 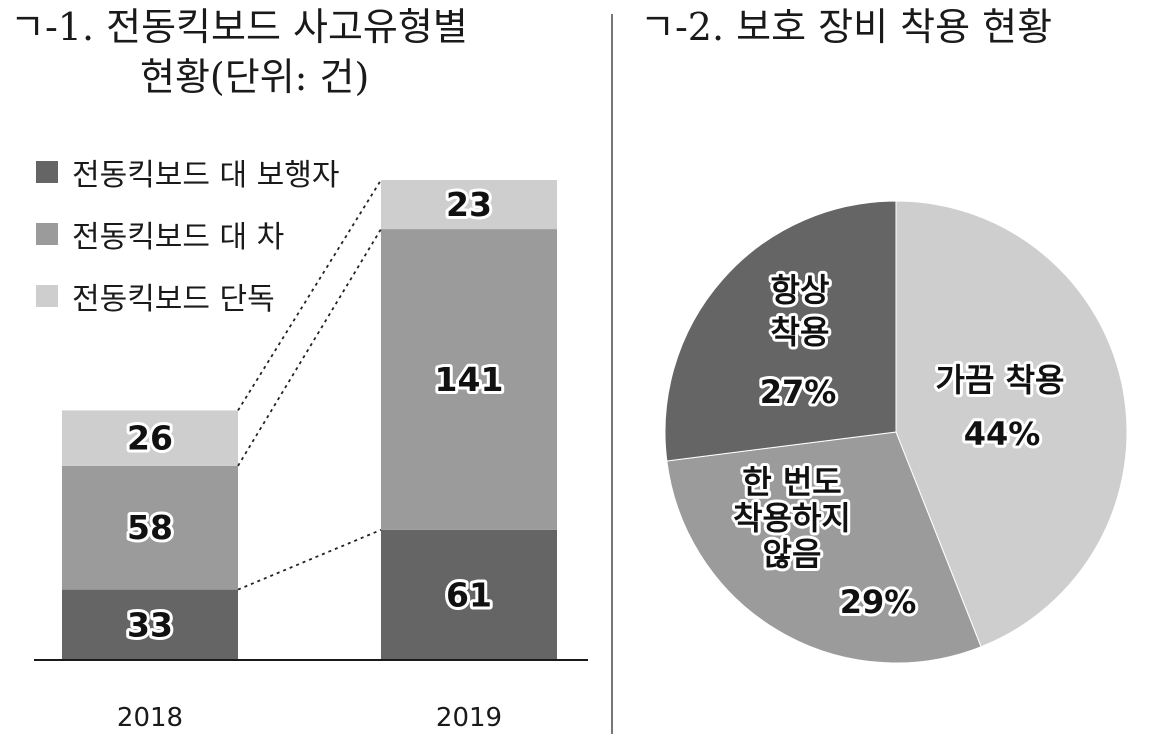 What do you see at coordinates (47, 172) in the screenshot?
I see `legend-swatch-pedestrian` at bounding box center [47, 172].